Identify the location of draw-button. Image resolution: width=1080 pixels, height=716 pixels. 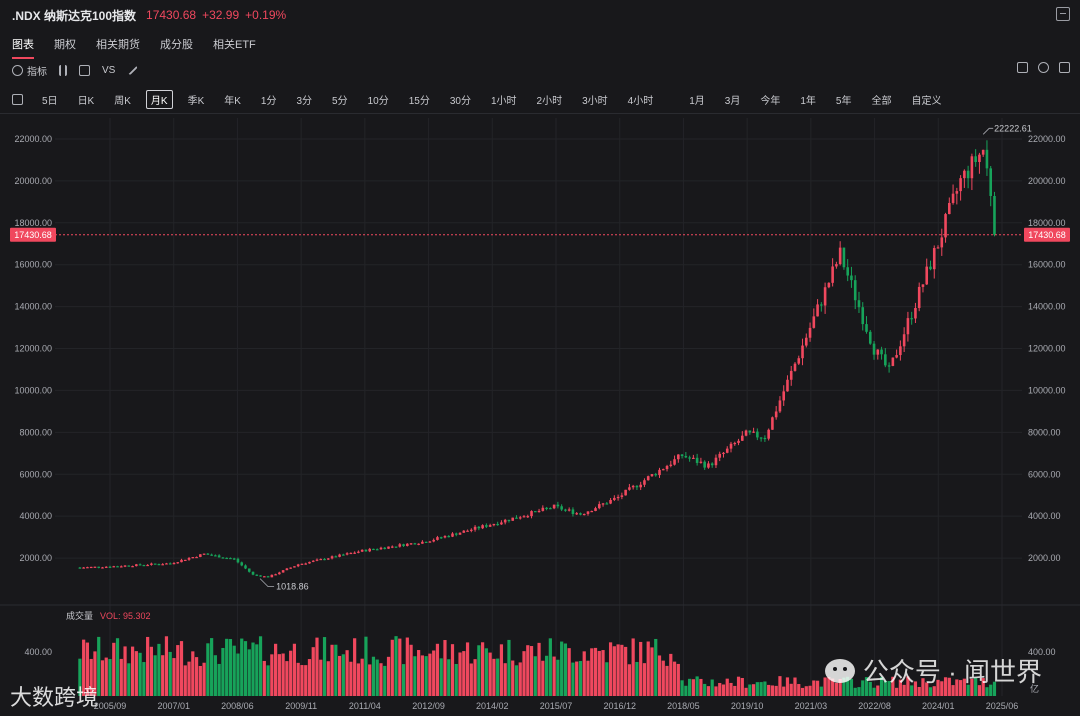
(133, 70).